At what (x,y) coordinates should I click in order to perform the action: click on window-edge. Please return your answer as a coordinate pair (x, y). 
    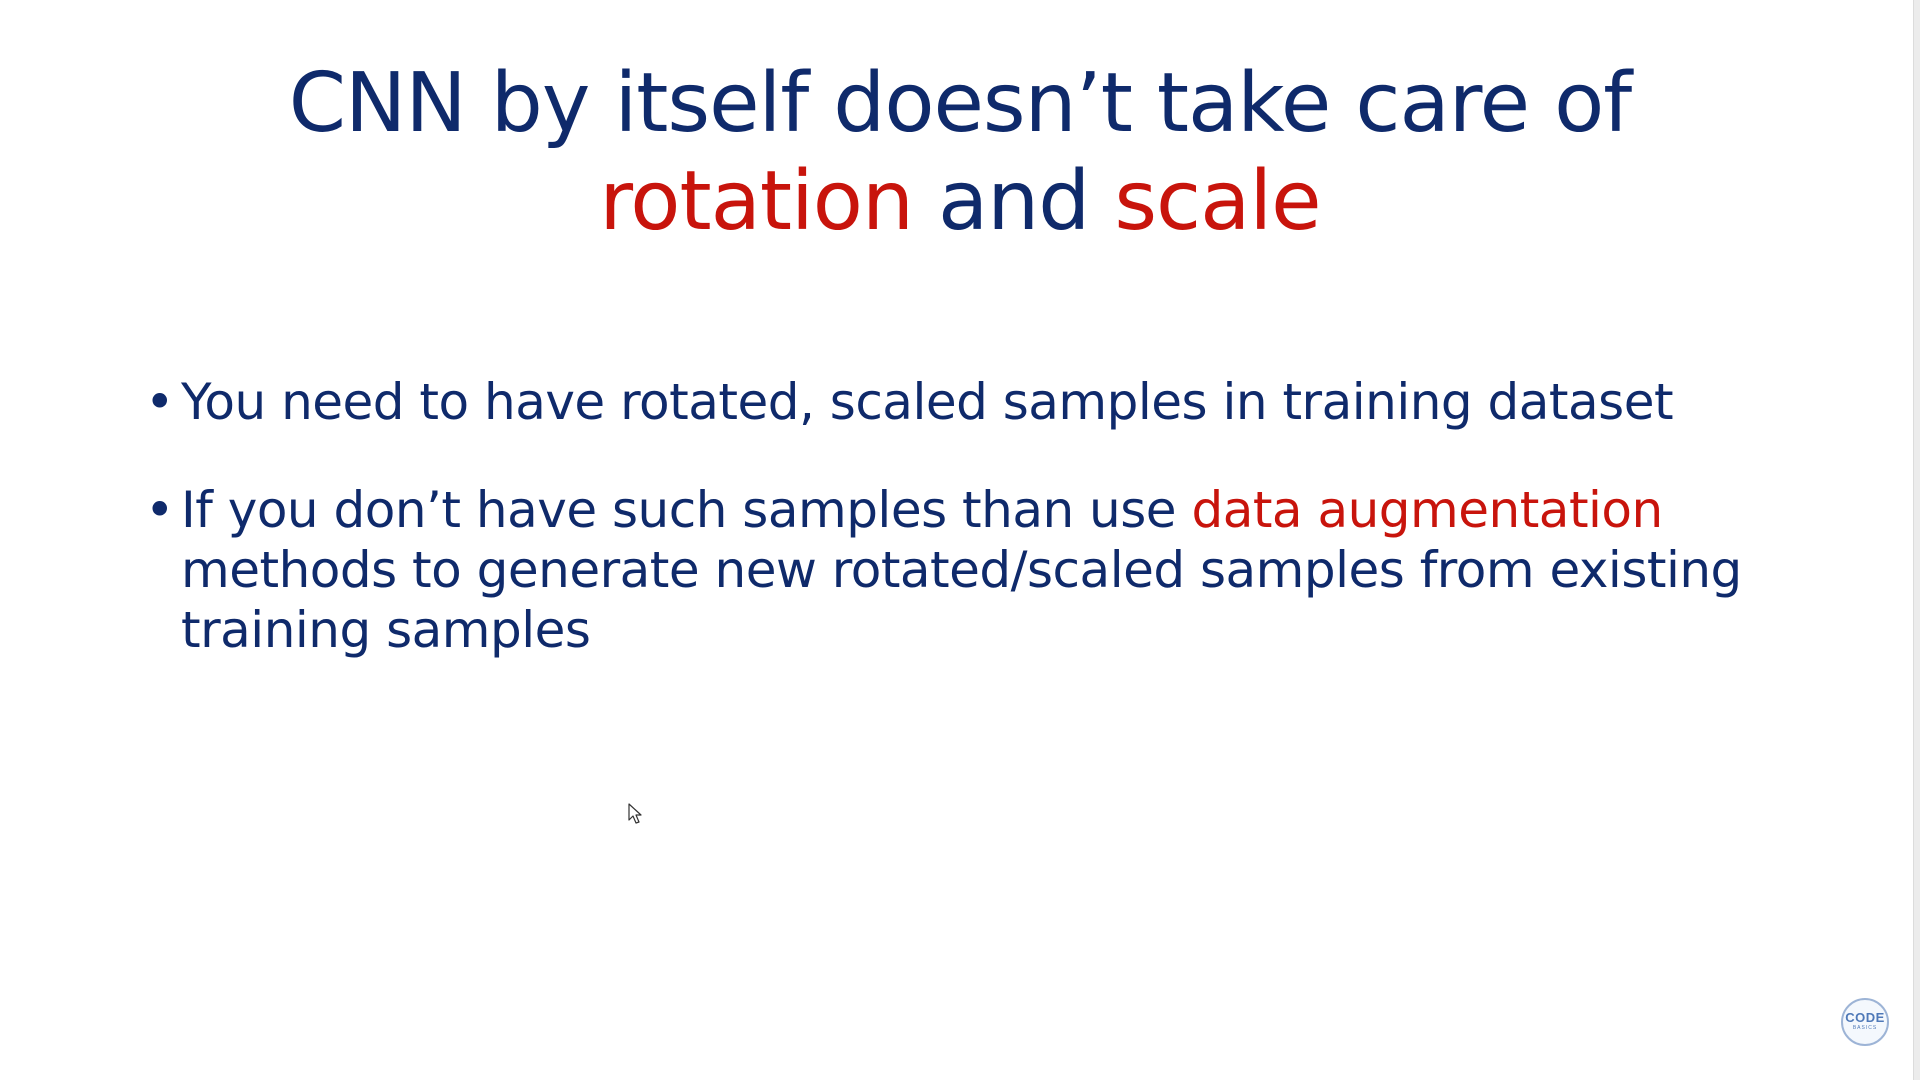
    Looking at the image, I should click on (1916, 540).